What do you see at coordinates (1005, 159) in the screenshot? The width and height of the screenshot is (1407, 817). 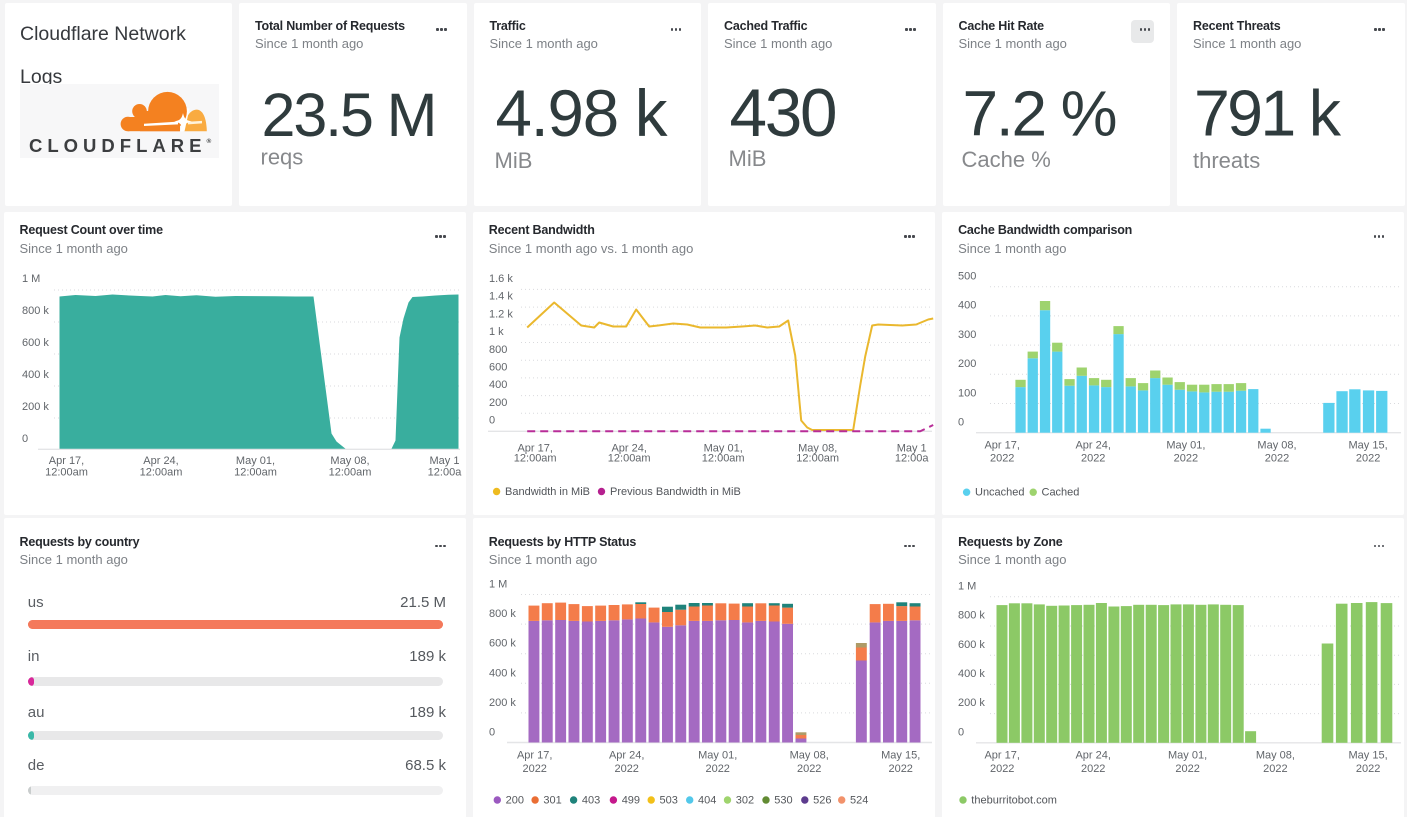 I see `svg-text: Cache %` at bounding box center [1005, 159].